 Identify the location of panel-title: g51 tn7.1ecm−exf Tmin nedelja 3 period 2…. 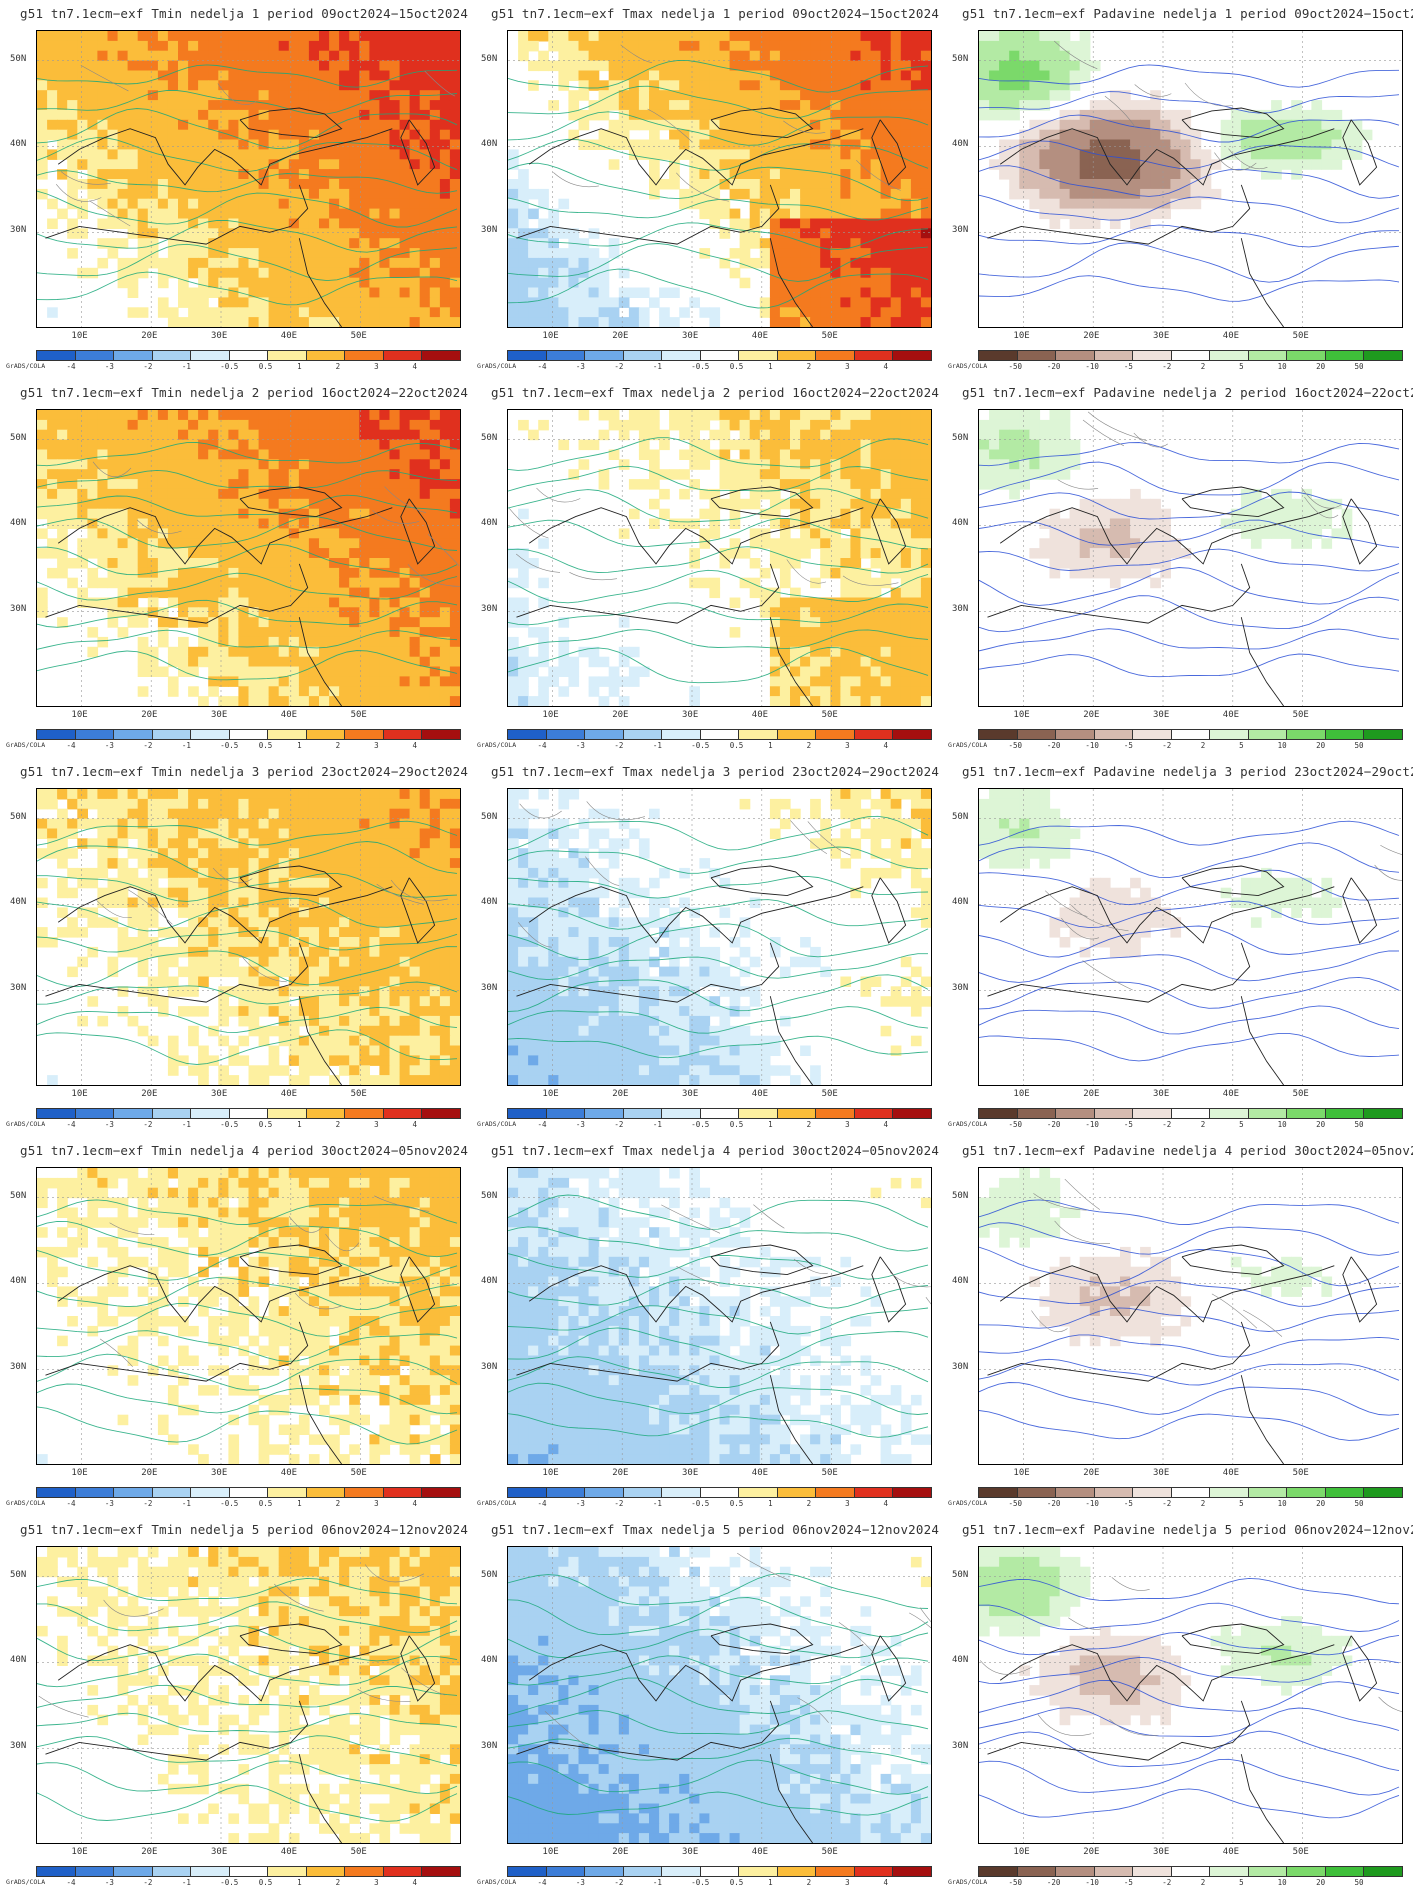
(244, 771).